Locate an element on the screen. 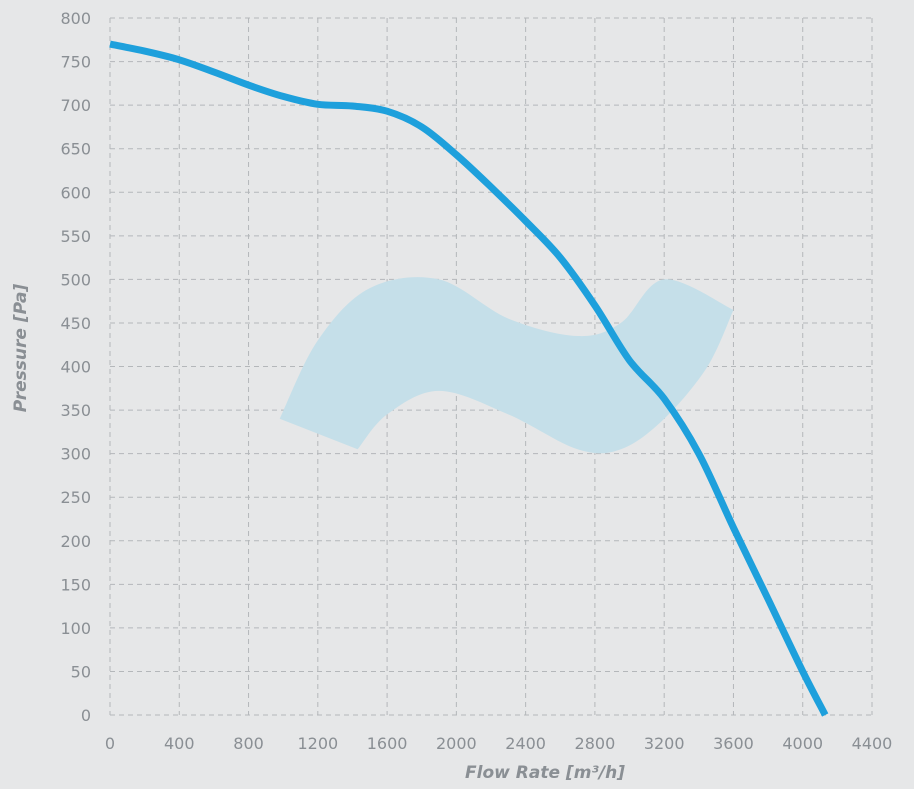 Image resolution: width=914 pixels, height=789 pixels. y-tick-label: 350 is located at coordinates (75, 410).